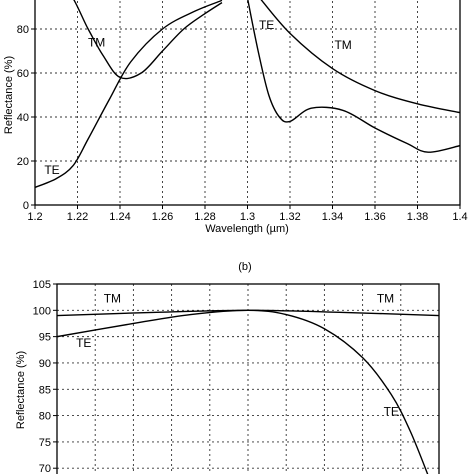 This screenshot has height=474, width=474. I want to click on y-tick-label: 90, so click(45, 364).